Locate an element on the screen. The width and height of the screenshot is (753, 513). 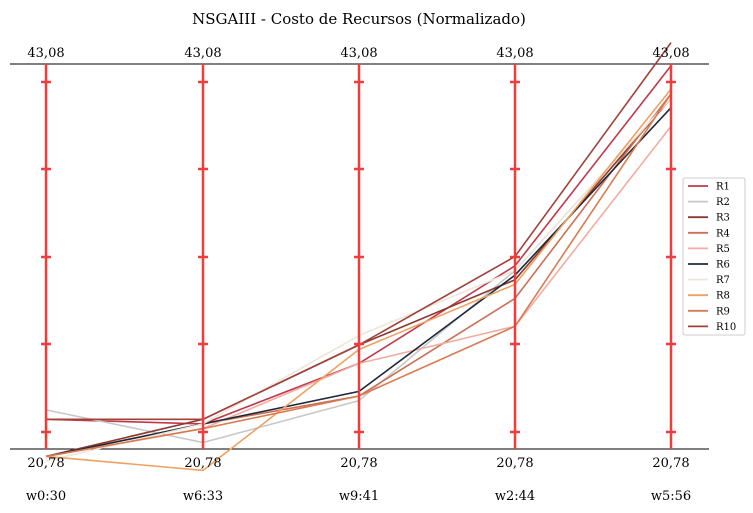
legend: R1 R2 R3 R4 R5 R6 R7 R8 R9 R10 is located at coordinates (714, 256).